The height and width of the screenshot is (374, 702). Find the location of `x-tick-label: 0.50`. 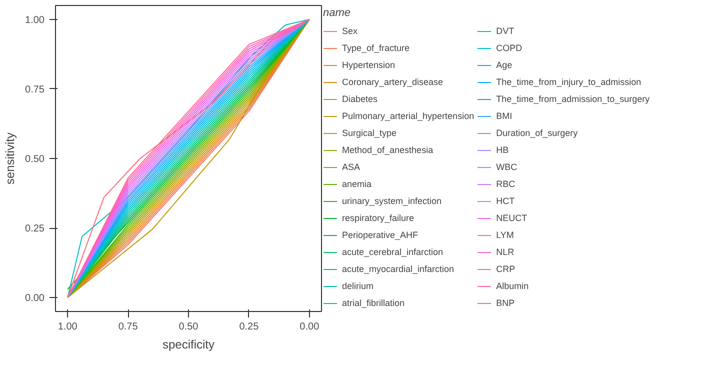

x-tick-label: 0.50 is located at coordinates (188, 327).